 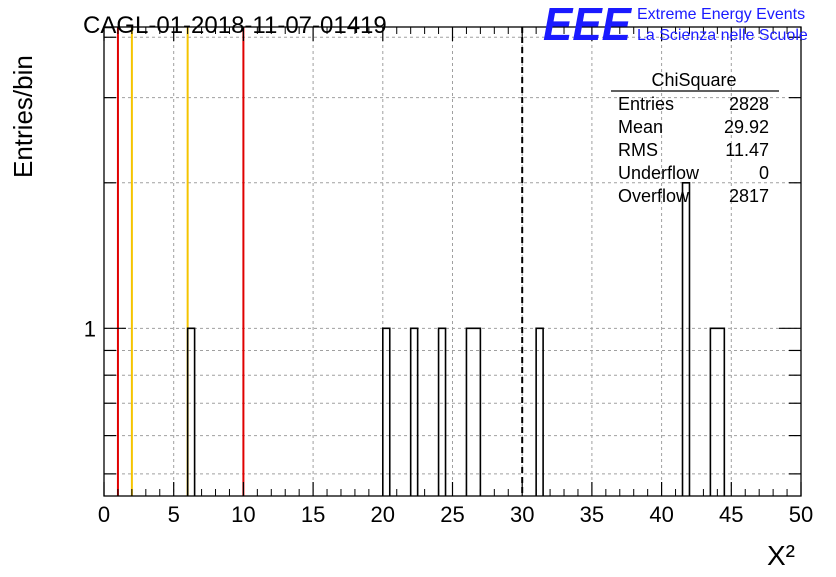 What do you see at coordinates (23, 116) in the screenshot?
I see `y-axis-label: Entries/bin` at bounding box center [23, 116].